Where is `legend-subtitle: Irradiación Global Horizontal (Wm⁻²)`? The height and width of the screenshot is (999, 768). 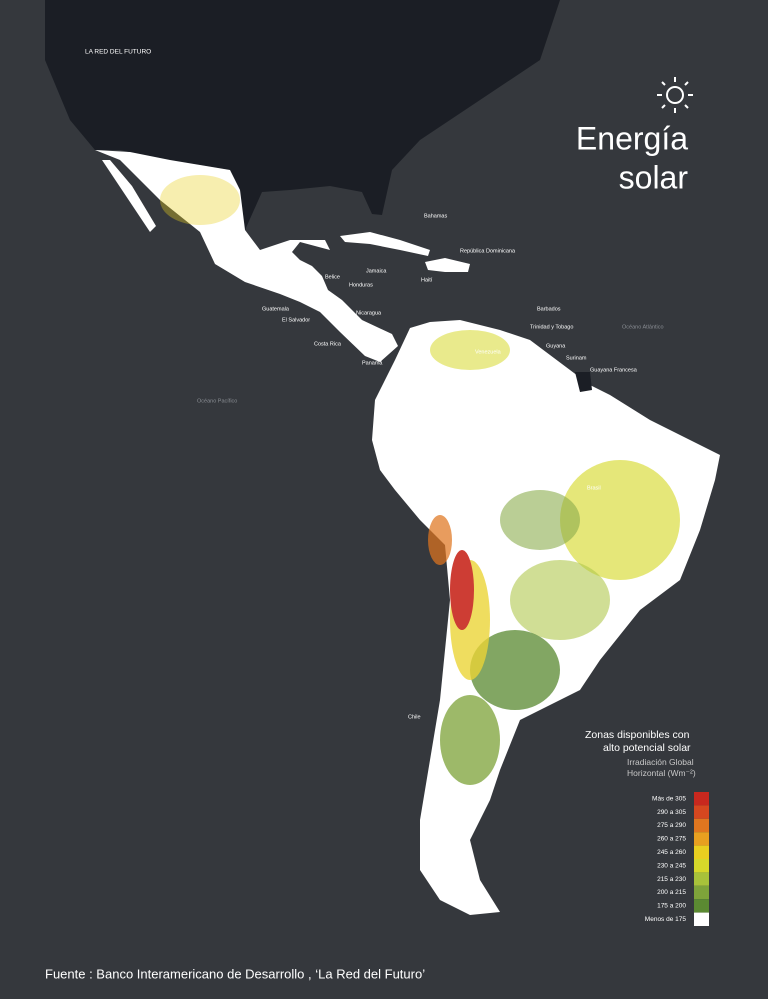
legend-subtitle: Irradiación Global Horizontal (Wm⁻²) is located at coordinates (661, 767).